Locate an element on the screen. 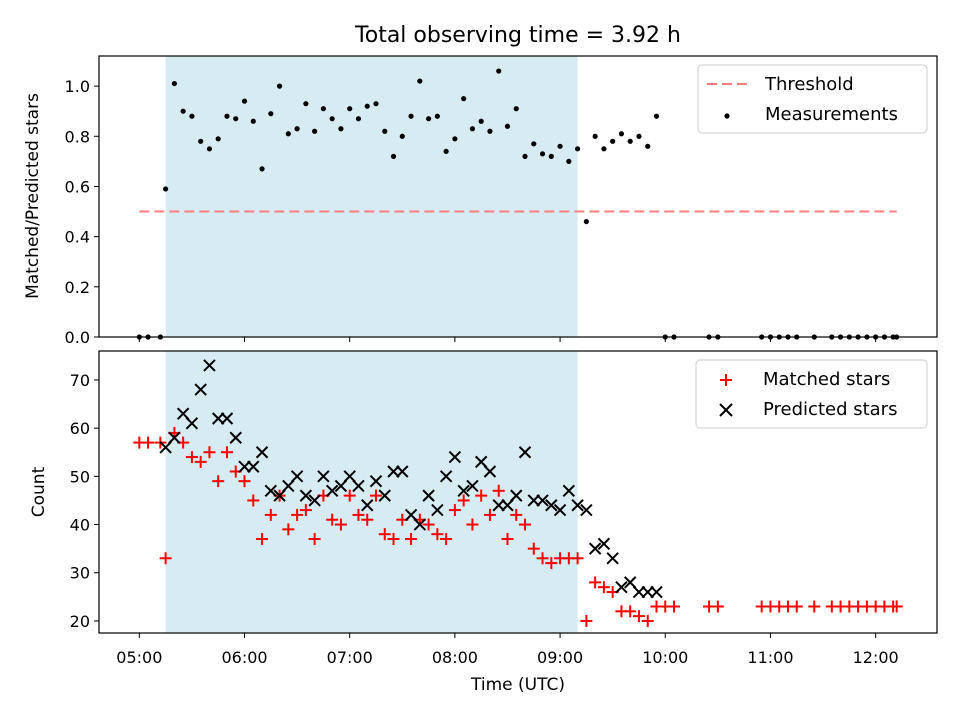 The width and height of the screenshot is (960, 720). legend-predicted-label: Predicted stars is located at coordinates (830, 409).